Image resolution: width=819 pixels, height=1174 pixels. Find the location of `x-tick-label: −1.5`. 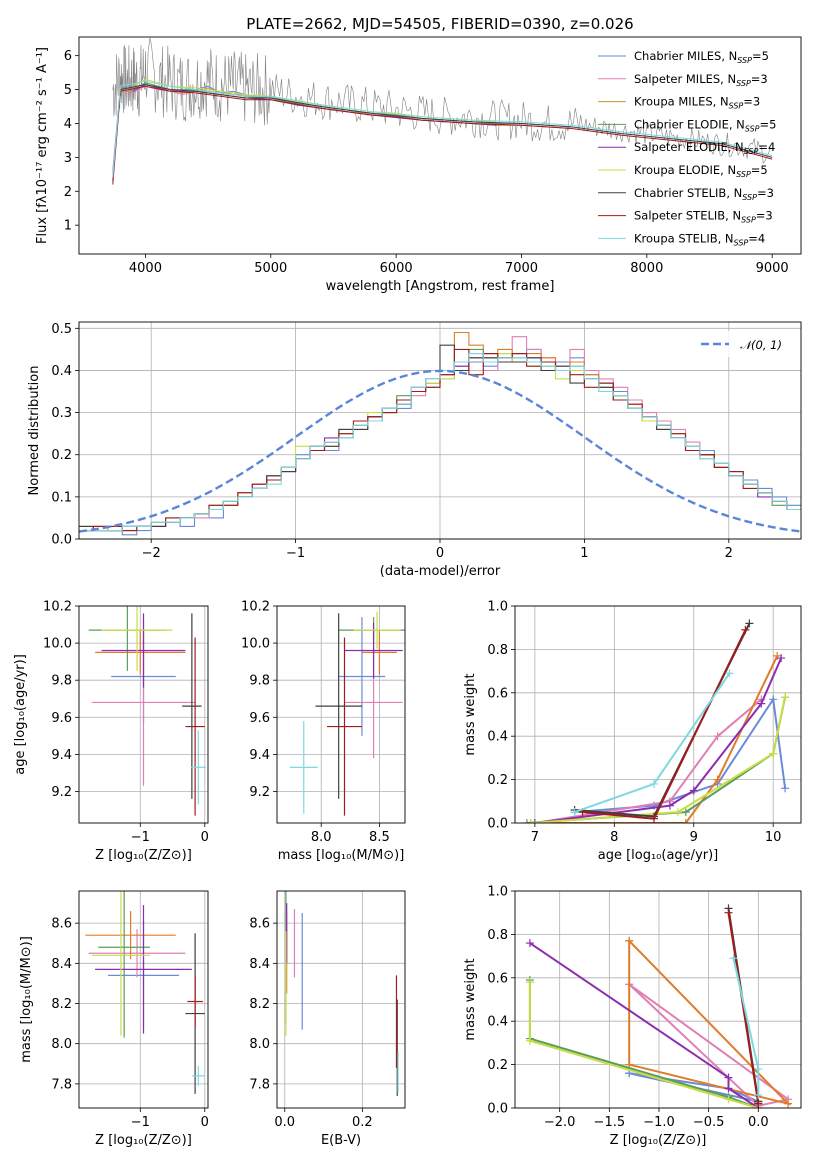

x-tick-label: −1.5 is located at coordinates (610, 1122).